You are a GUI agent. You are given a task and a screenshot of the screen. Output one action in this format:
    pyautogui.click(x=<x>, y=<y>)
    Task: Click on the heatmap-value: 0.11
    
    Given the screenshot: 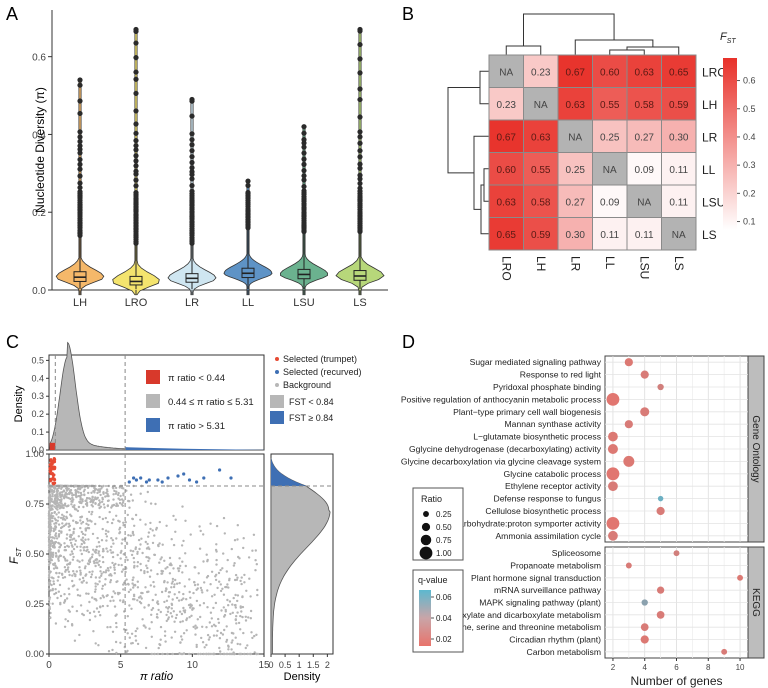 What is the action you would take?
    pyautogui.click(x=678, y=202)
    